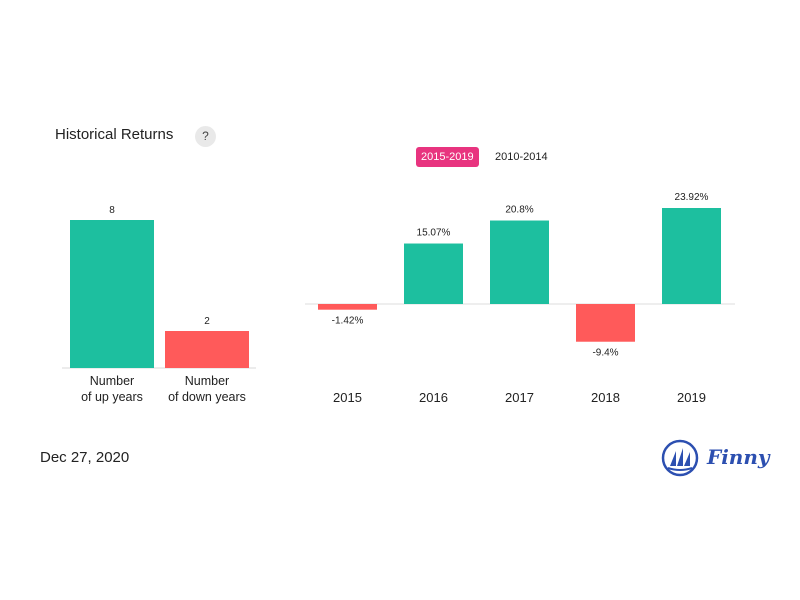  What do you see at coordinates (692, 197) in the screenshot?
I see `data-label: 23.92%` at bounding box center [692, 197].